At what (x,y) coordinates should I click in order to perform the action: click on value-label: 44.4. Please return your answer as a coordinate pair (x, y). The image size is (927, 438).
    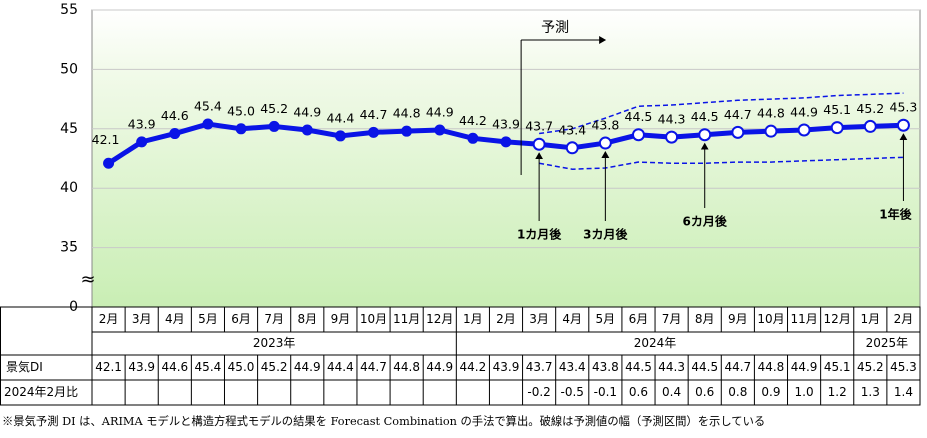
    Looking at the image, I should click on (340, 117).